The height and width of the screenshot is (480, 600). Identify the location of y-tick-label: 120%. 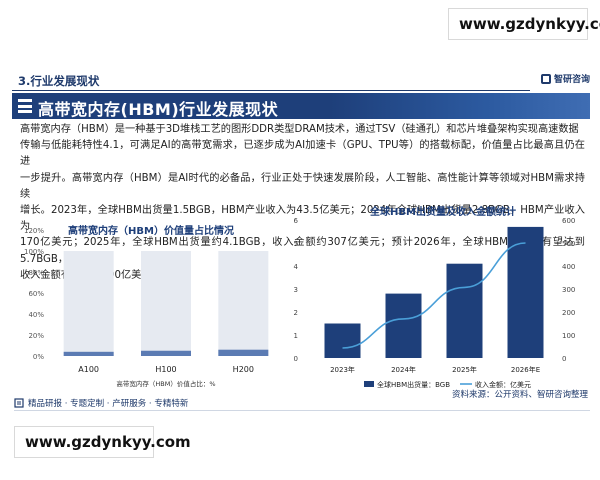
(34, 231).